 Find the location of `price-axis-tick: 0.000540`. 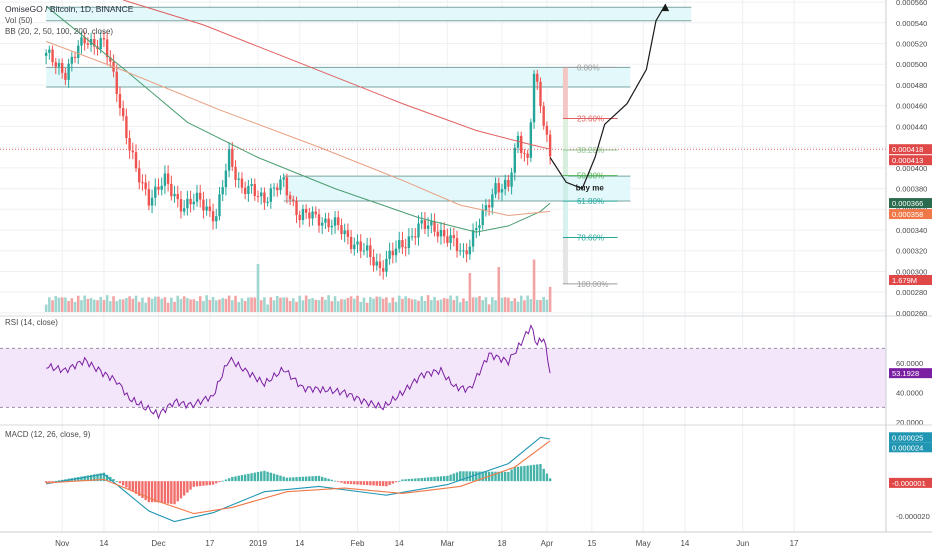

price-axis-tick: 0.000540 is located at coordinates (911, 23).